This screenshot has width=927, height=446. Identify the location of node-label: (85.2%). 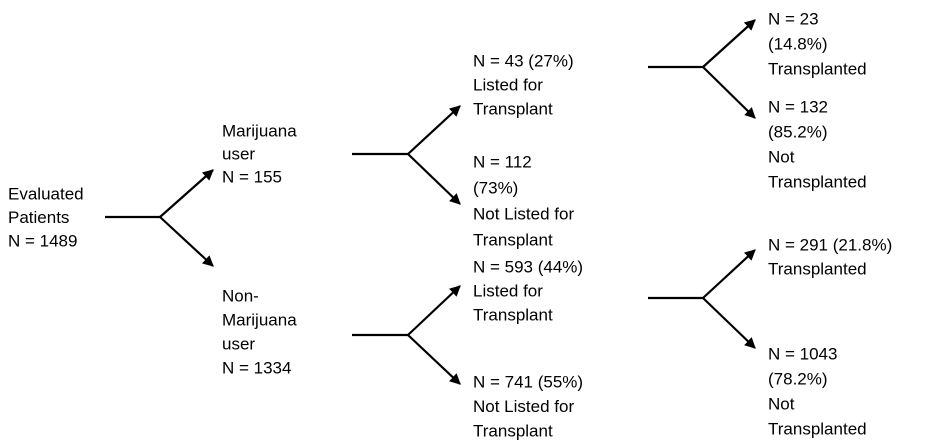
(798, 131).